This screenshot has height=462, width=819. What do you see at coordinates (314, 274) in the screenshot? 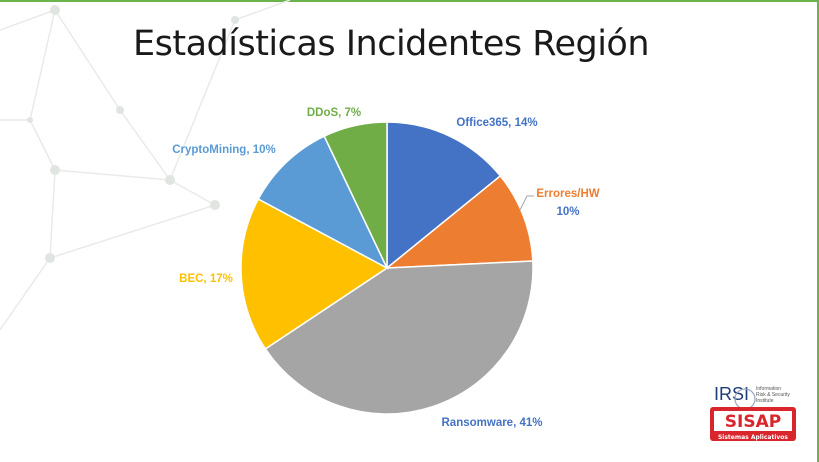
I see `pie-slice-bec` at bounding box center [314, 274].